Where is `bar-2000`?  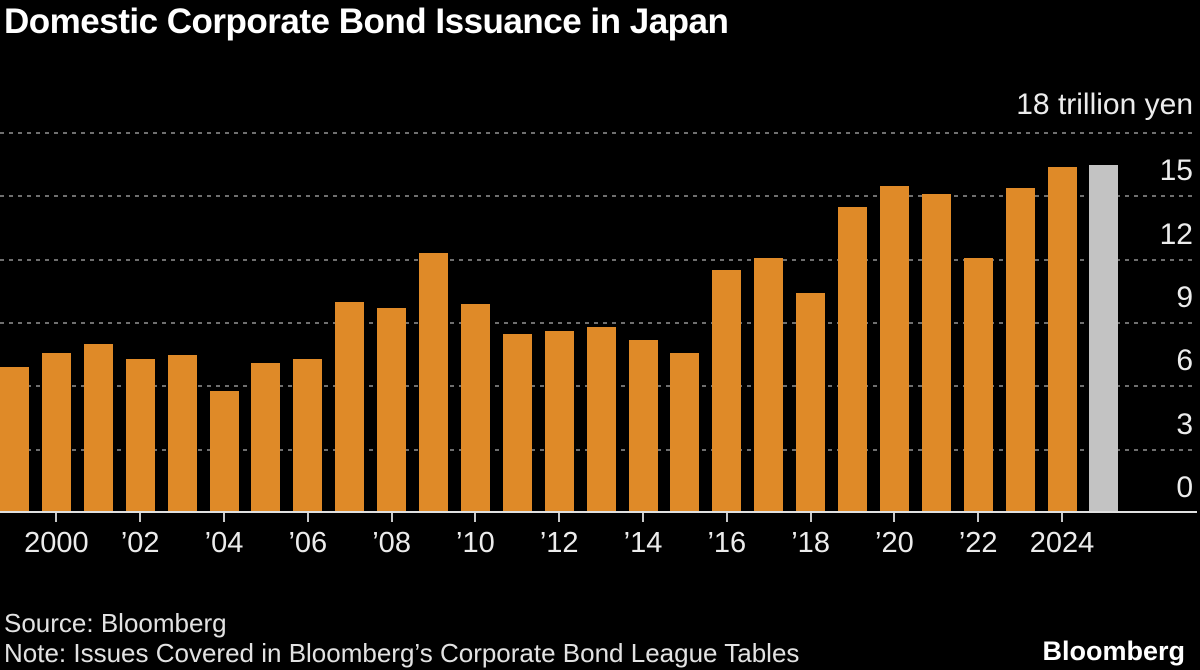
bar-2000 is located at coordinates (56, 432).